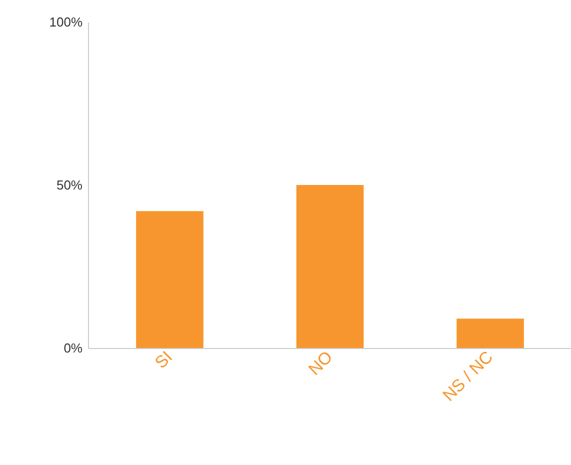 This screenshot has height=465, width=571. What do you see at coordinates (66, 22) in the screenshot?
I see `y-tick-label: 100%` at bounding box center [66, 22].